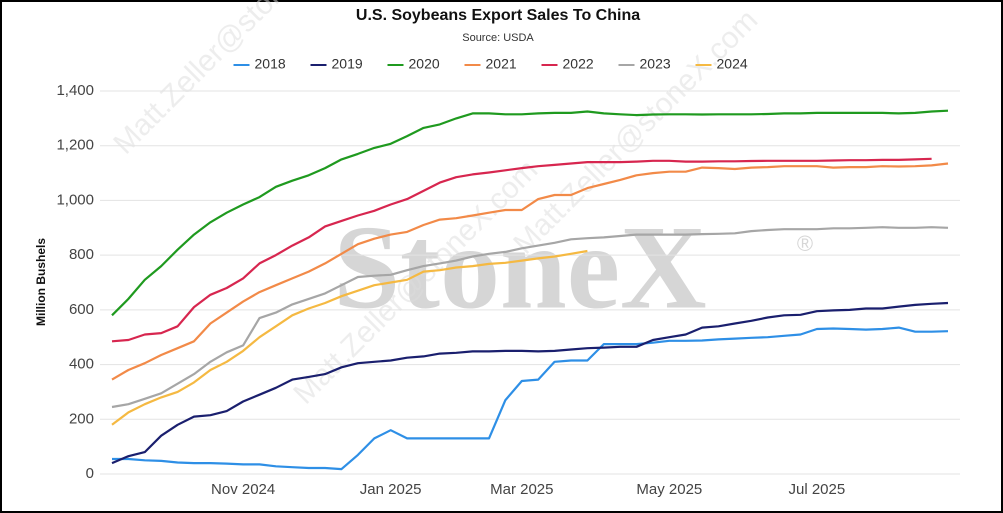  Describe the element at coordinates (75, 145) in the screenshot. I see `y-tick-label: 1,200` at that location.